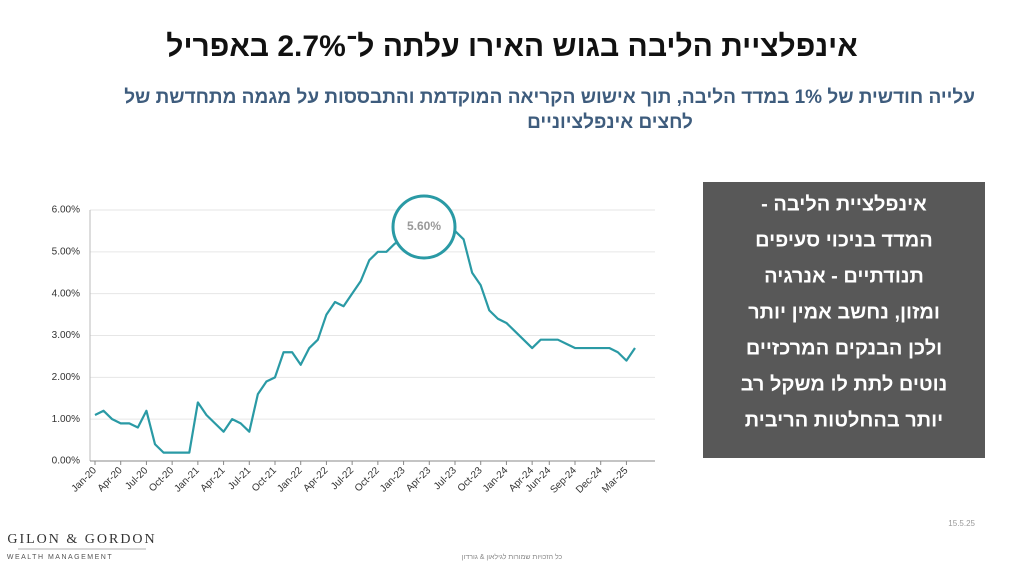 The width and height of the screenshot is (1024, 576). Describe the element at coordinates (110, 479) in the screenshot. I see `x-tick-label: Apr-20` at that location.